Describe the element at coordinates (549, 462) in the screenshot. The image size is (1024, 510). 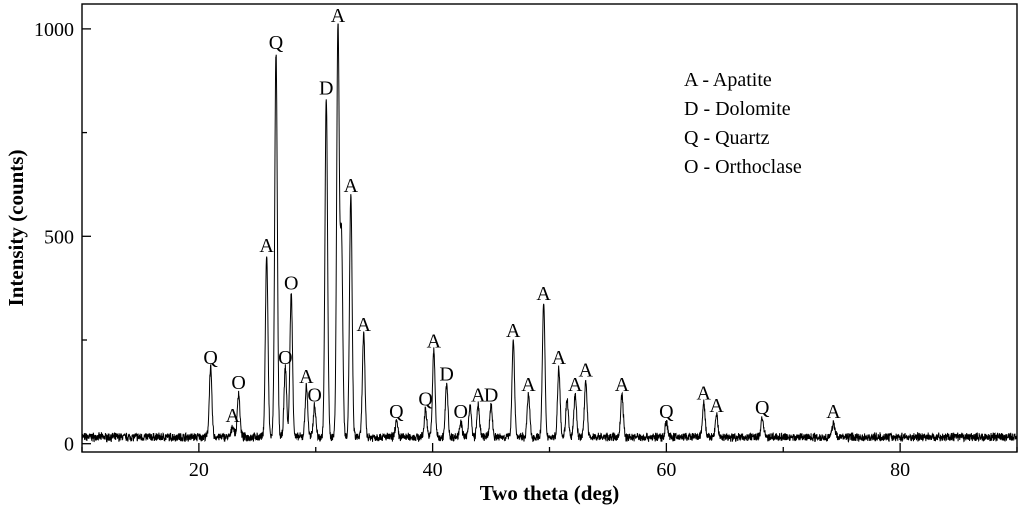
I see `x-axis: 20 40 60 80` at that location.